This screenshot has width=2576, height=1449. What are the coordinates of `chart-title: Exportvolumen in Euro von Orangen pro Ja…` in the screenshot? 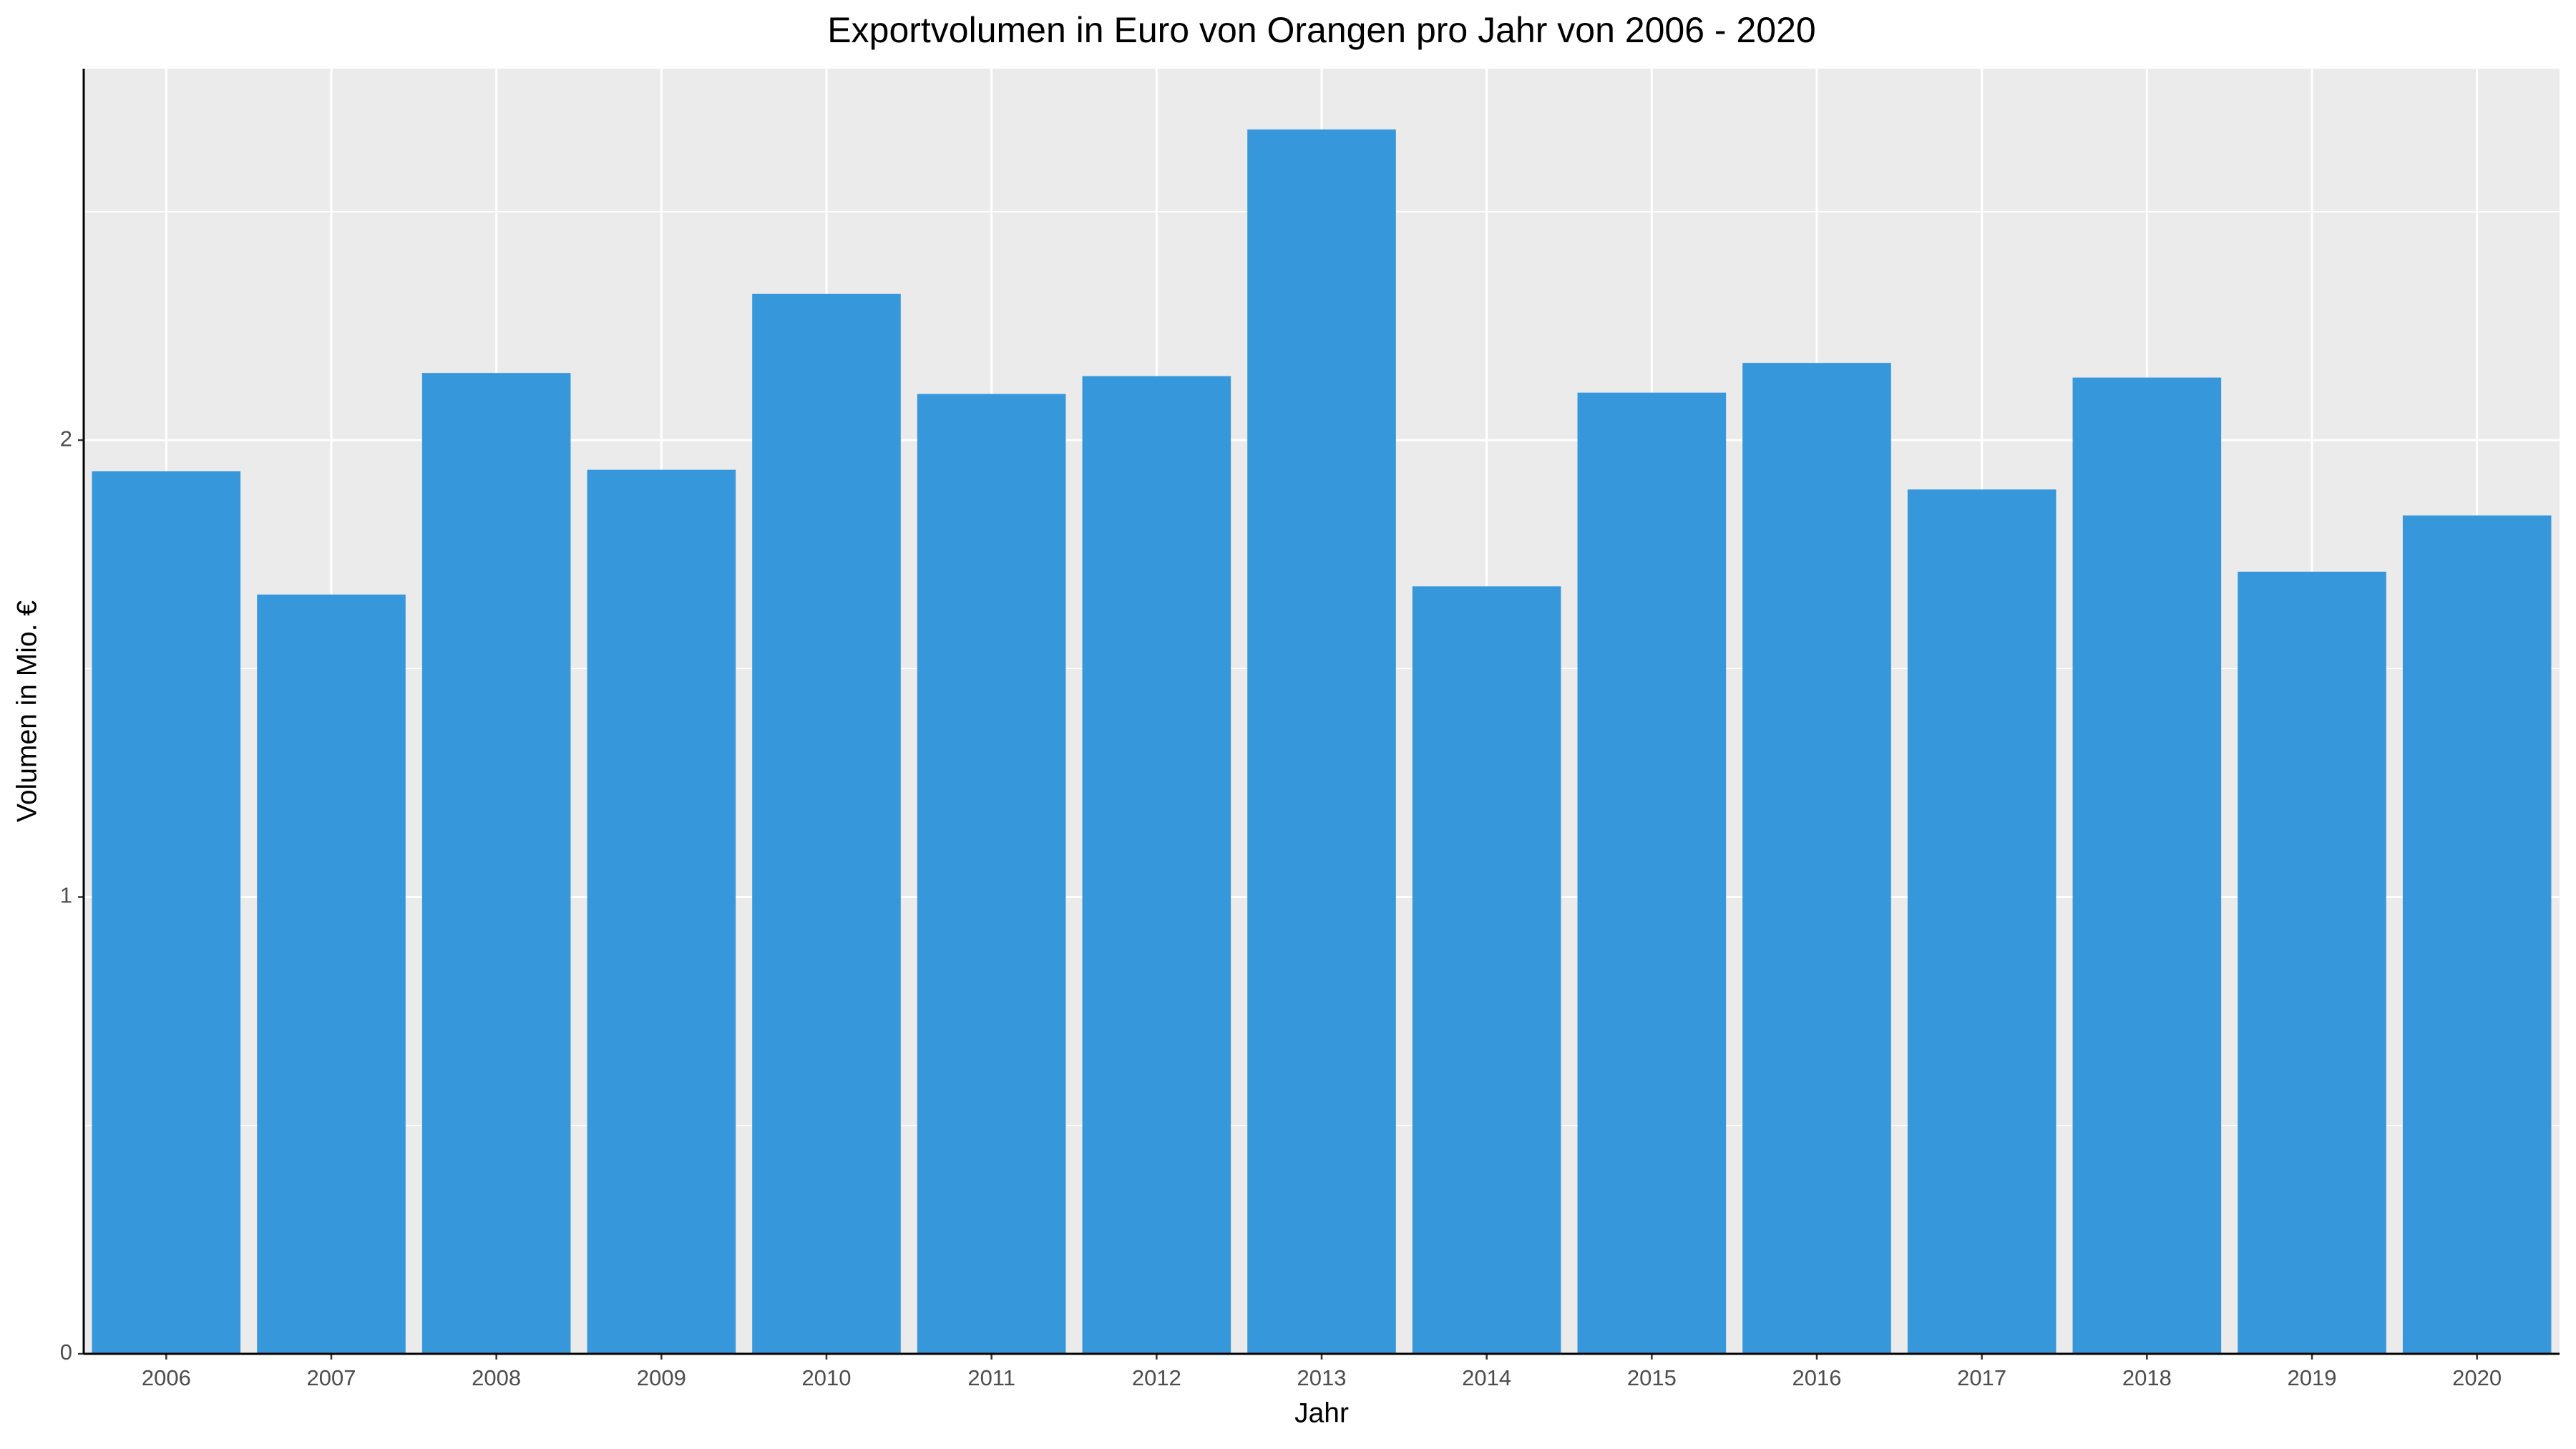 It's located at (1321, 30).